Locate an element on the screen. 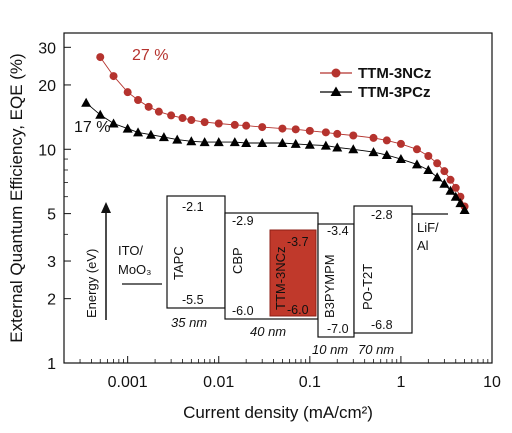  energy-arrow-head is located at coordinates (106, 207).